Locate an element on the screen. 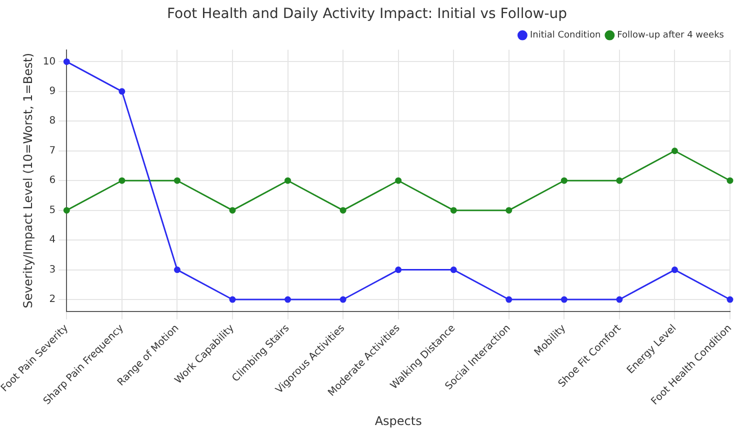  y-tick-label: 9 is located at coordinates (52, 92).